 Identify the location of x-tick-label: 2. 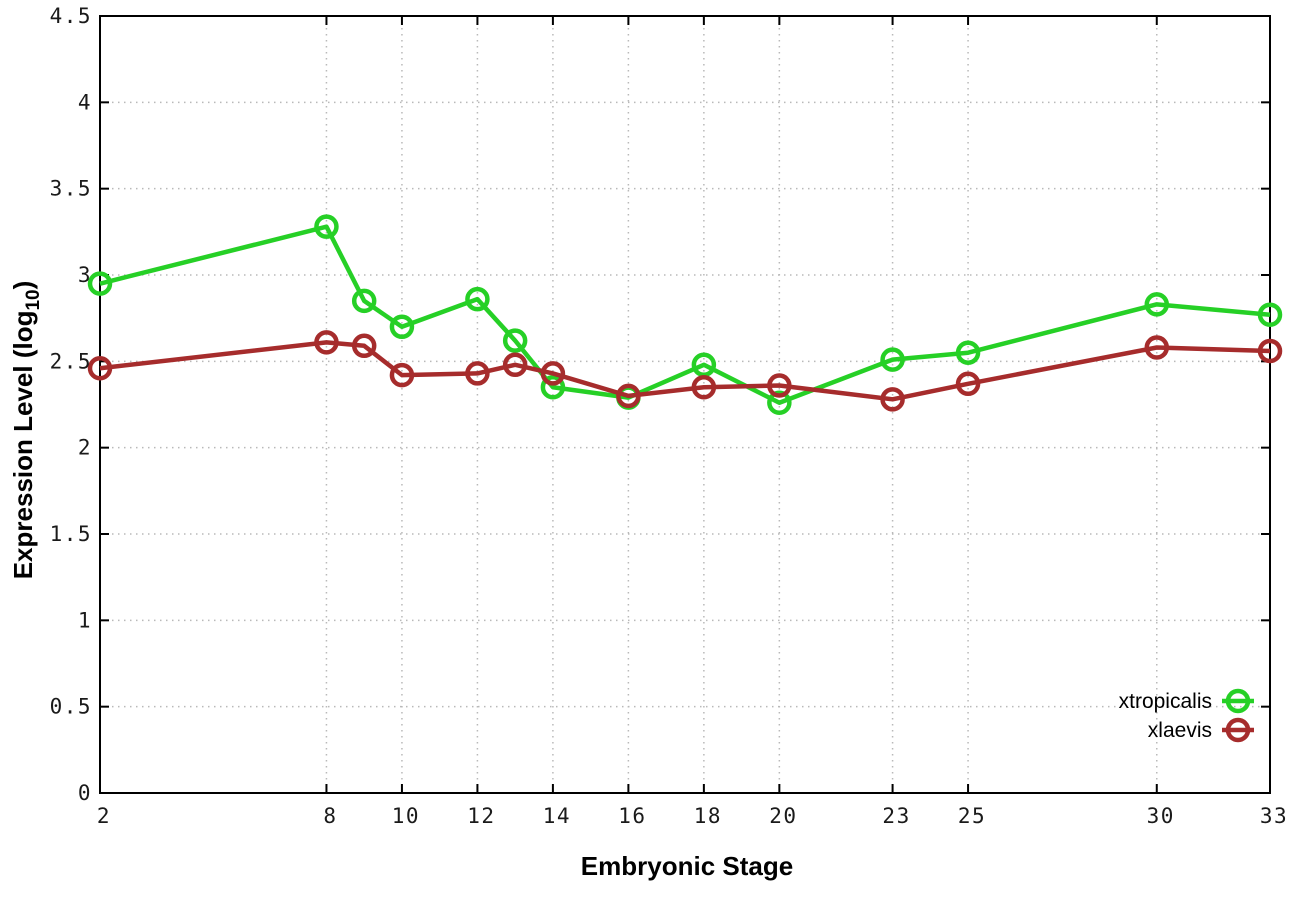
(104, 816).